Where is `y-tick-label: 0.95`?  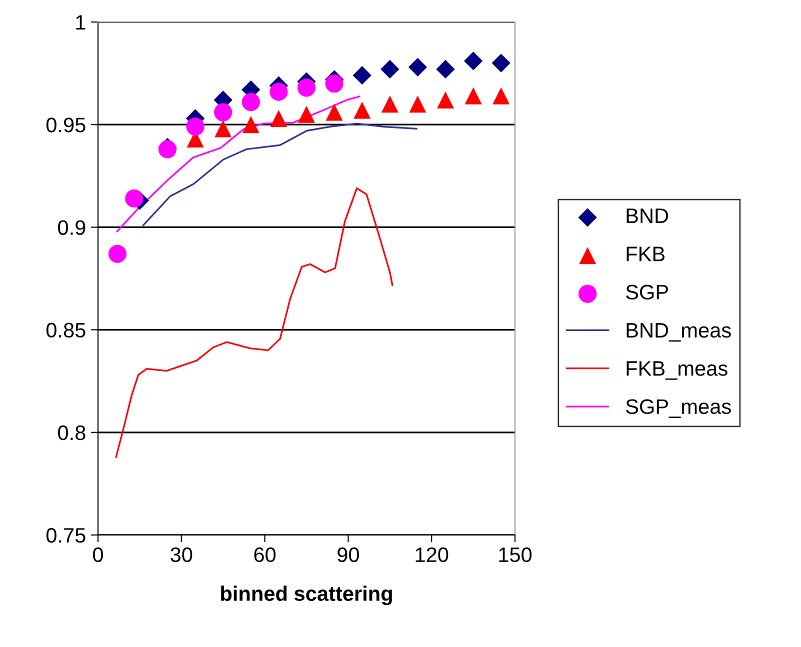
y-tick-label: 0.95 is located at coordinates (66, 125).